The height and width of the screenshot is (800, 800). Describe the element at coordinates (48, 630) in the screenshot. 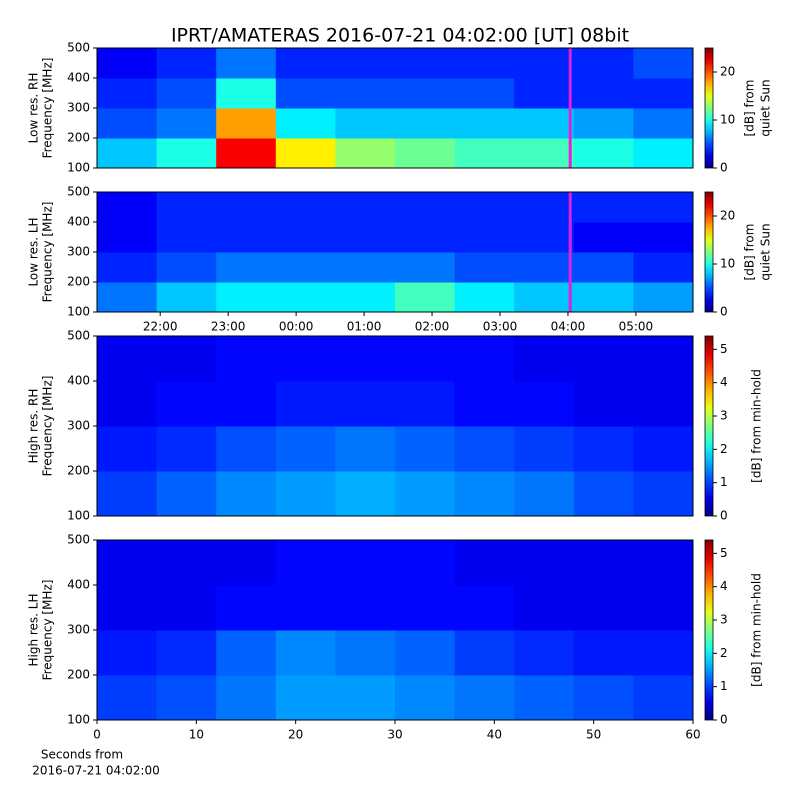

I see `y-axis-label: Frequency [MHz]` at that location.